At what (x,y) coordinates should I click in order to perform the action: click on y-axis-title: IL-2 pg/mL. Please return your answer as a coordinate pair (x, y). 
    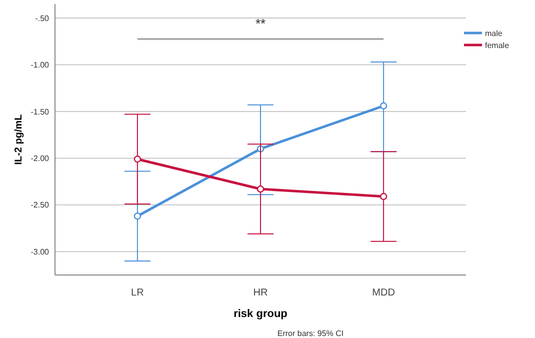
    Looking at the image, I should click on (19, 139).